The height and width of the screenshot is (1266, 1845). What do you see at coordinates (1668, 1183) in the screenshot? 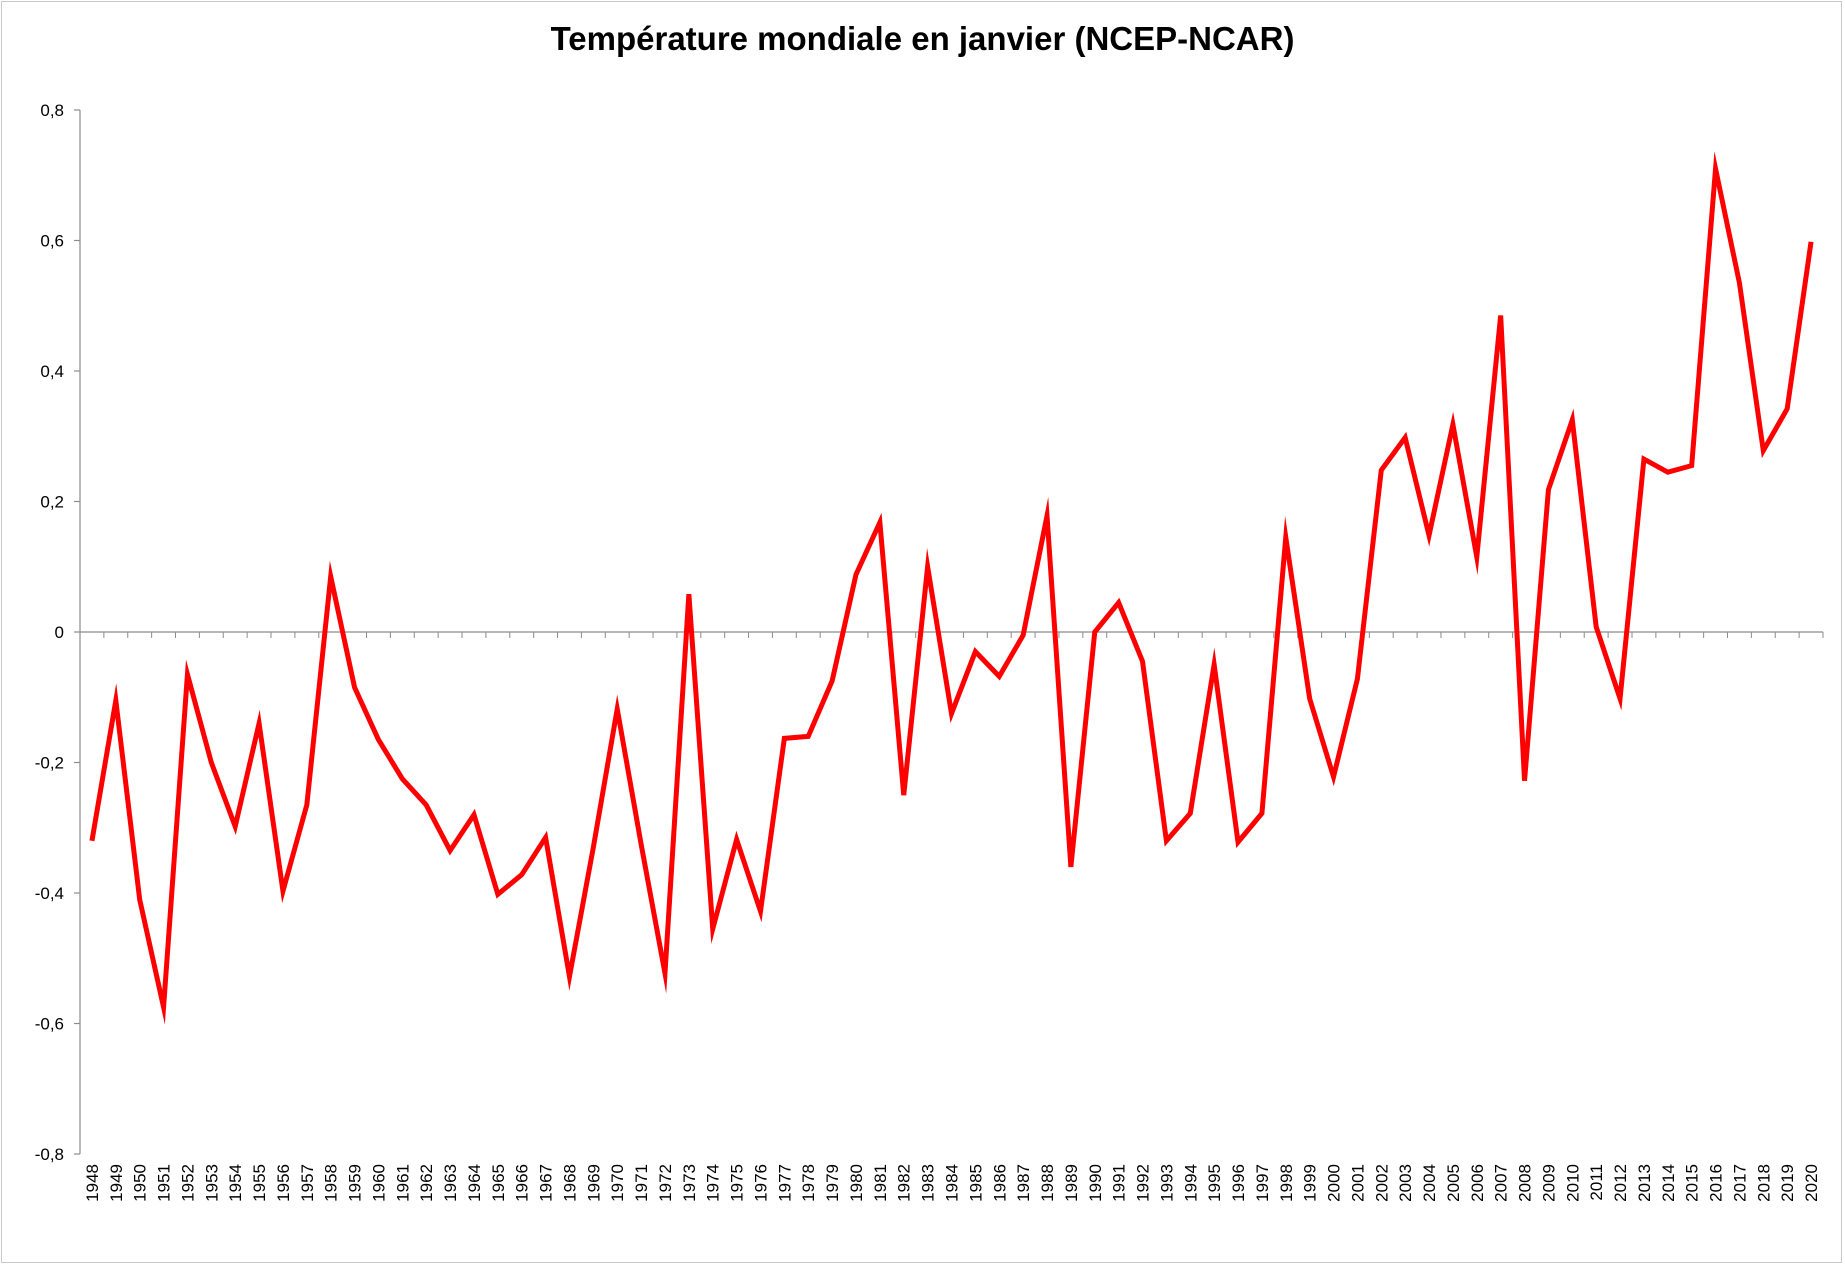
I see `x-tick-label: 2014` at bounding box center [1668, 1183].